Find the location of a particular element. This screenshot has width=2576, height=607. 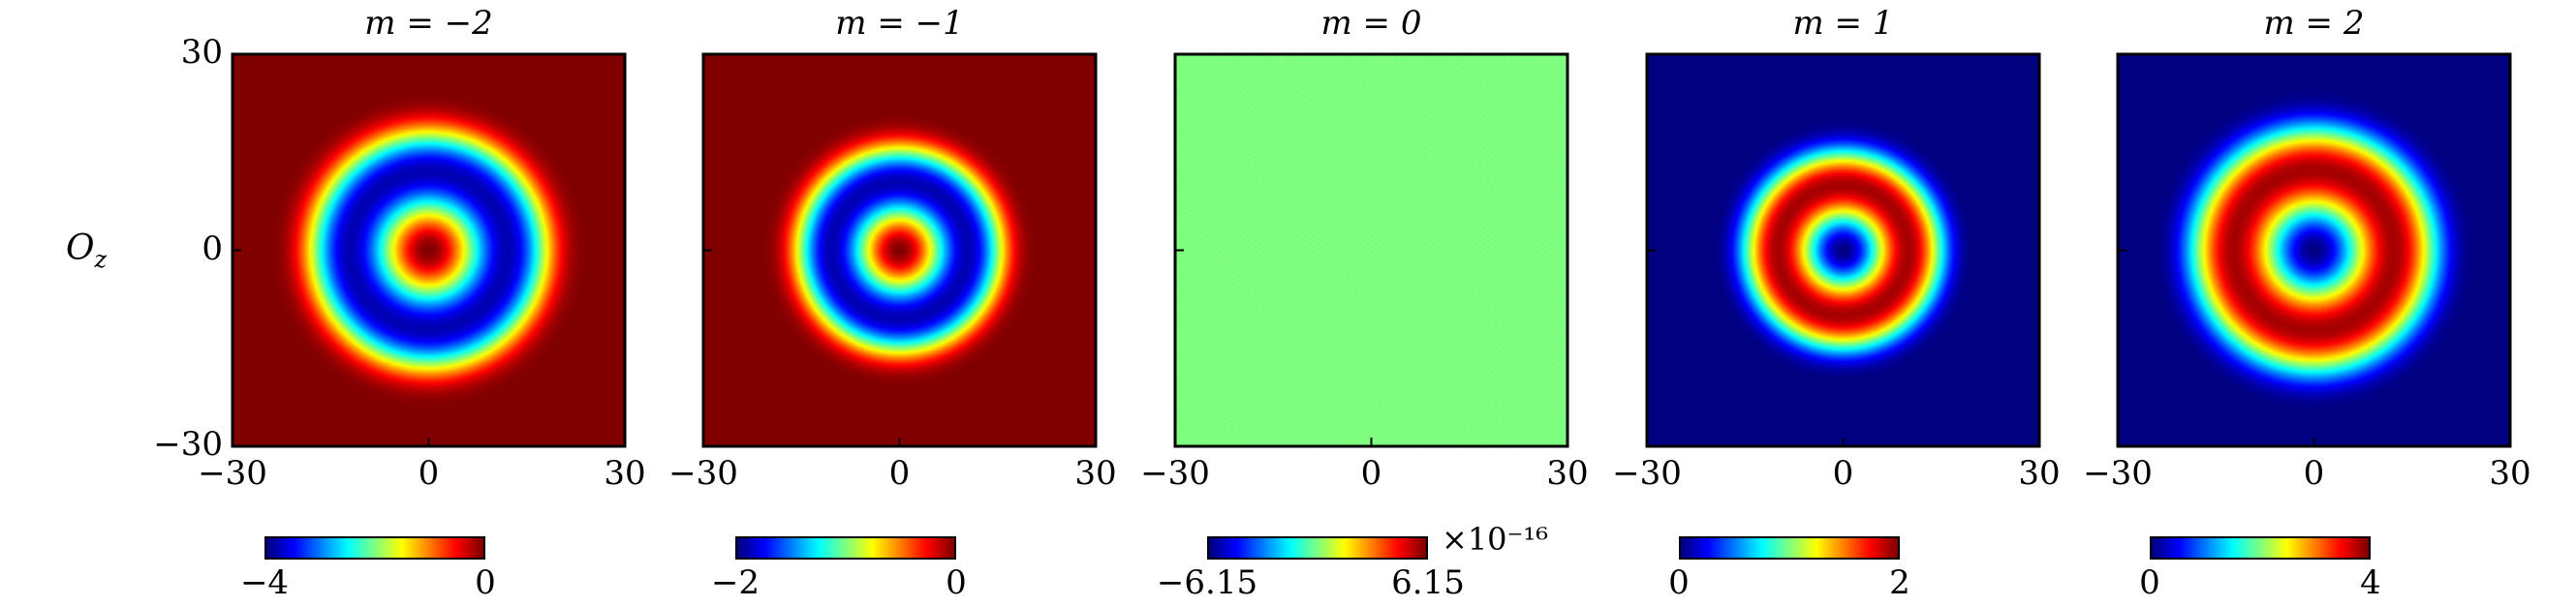

x-tick-label-0-2: 30 is located at coordinates (625, 473).